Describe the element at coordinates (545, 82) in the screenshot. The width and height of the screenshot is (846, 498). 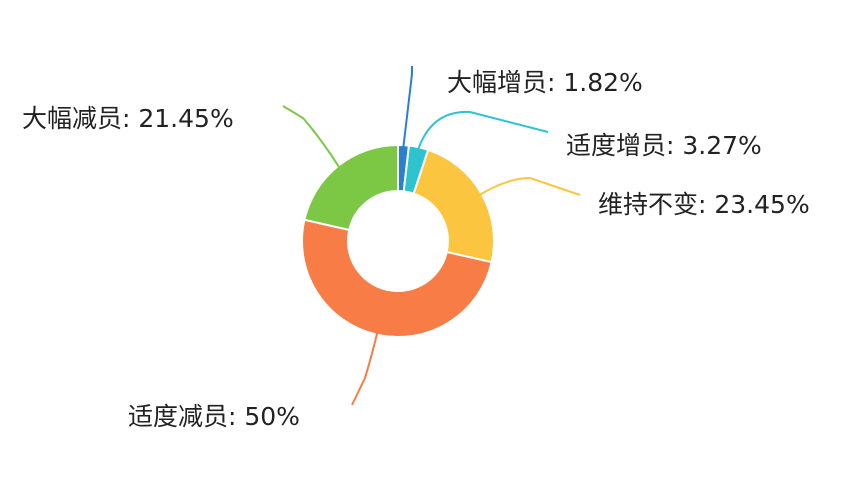
I see `slice-label: 大幅增员: 1.82%` at that location.